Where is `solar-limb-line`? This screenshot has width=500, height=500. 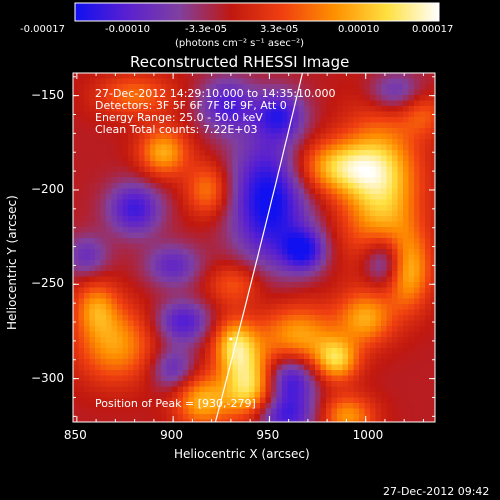 solar-limb-line is located at coordinates (259, 247).